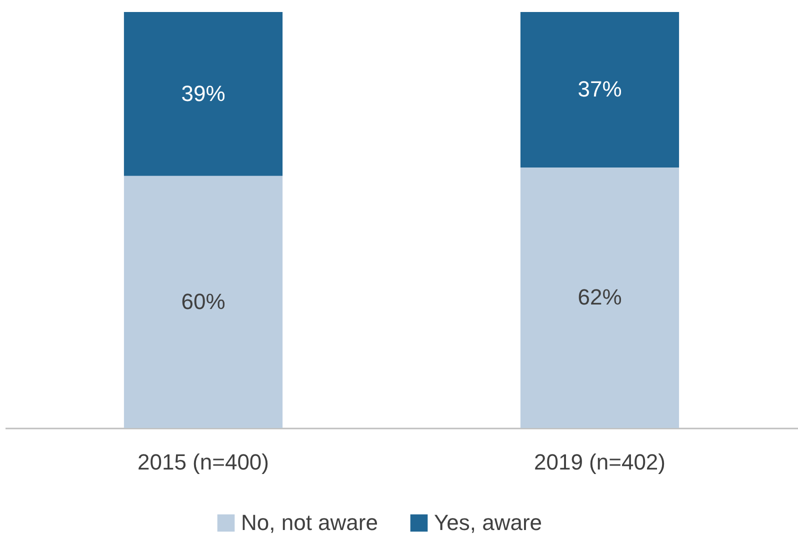 This screenshot has height=545, width=798. Describe the element at coordinates (600, 462) in the screenshot. I see `x-tick-label: 2019 (n=402)` at that location.